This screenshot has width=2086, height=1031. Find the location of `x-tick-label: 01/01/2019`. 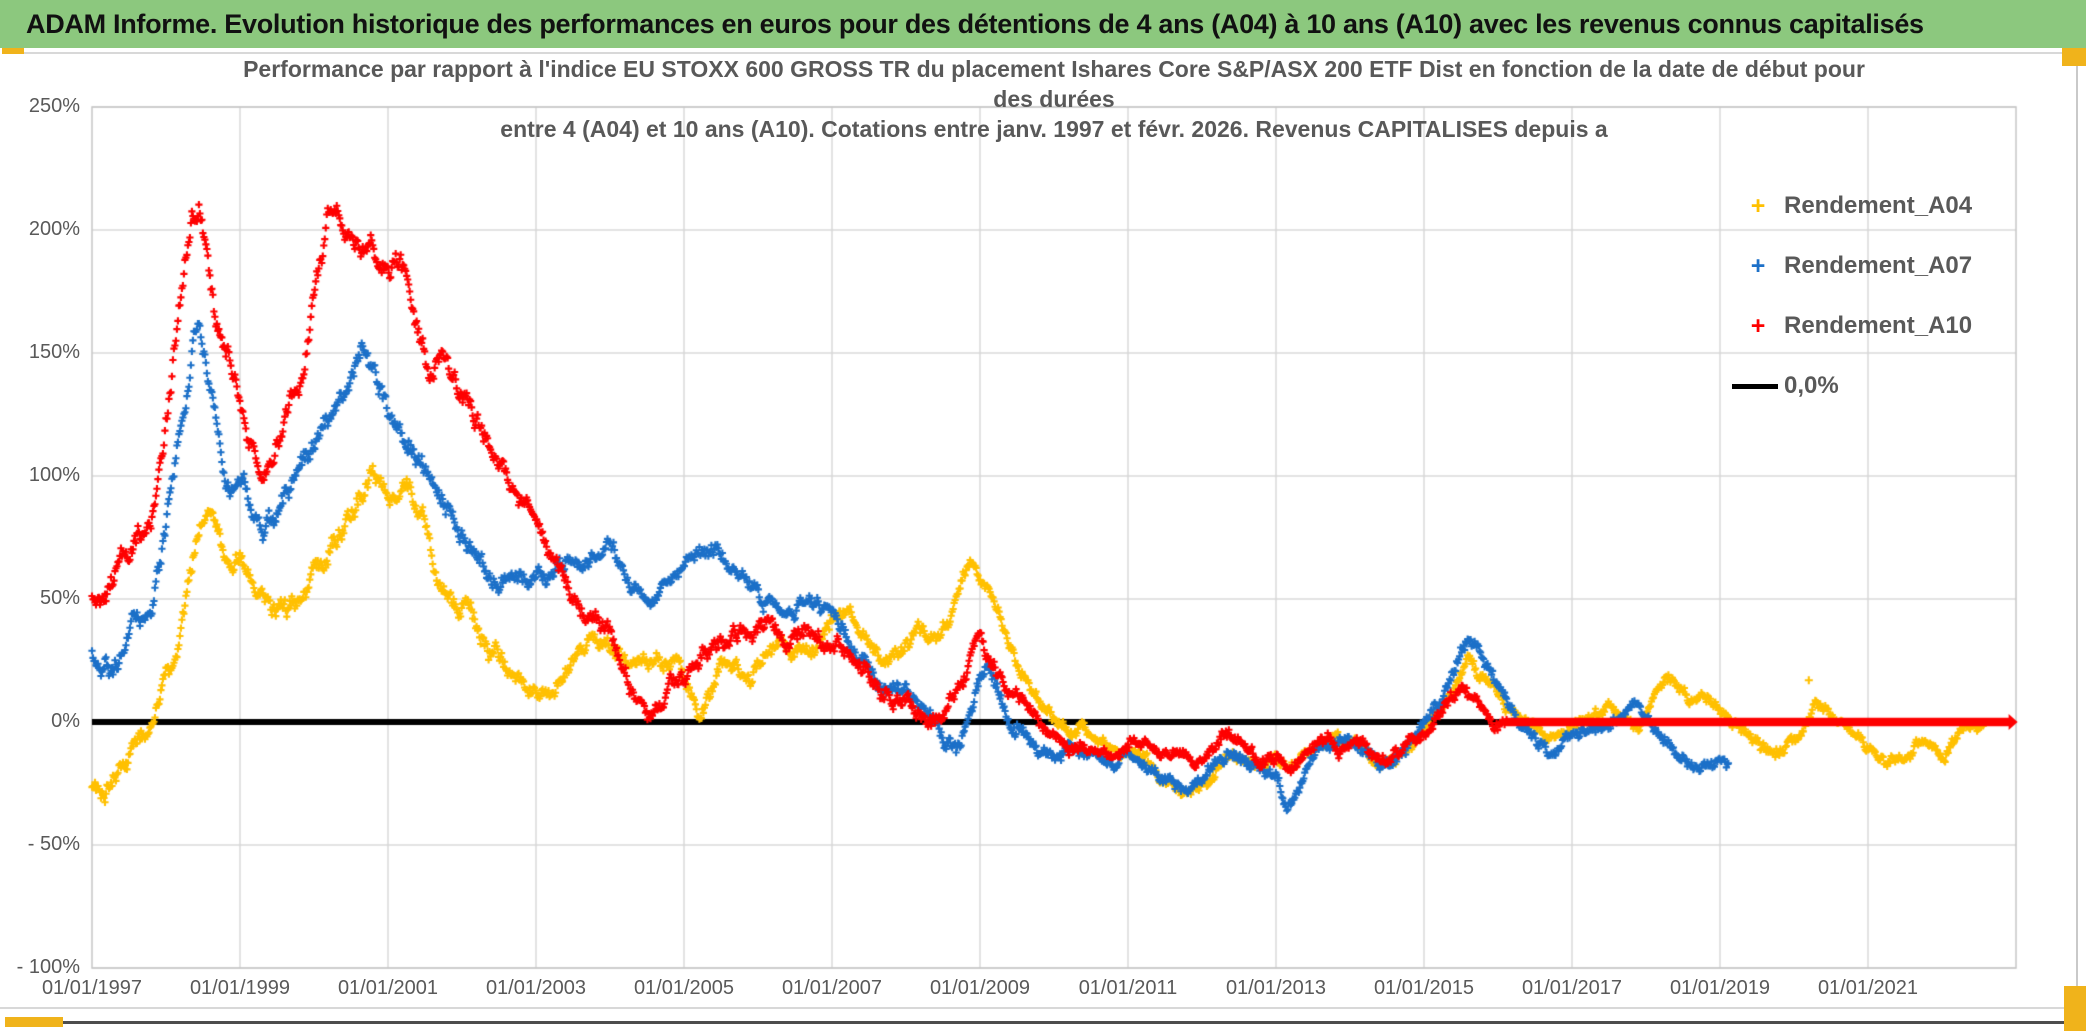

x-tick-label: 01/01/2019 is located at coordinates (1720, 988).